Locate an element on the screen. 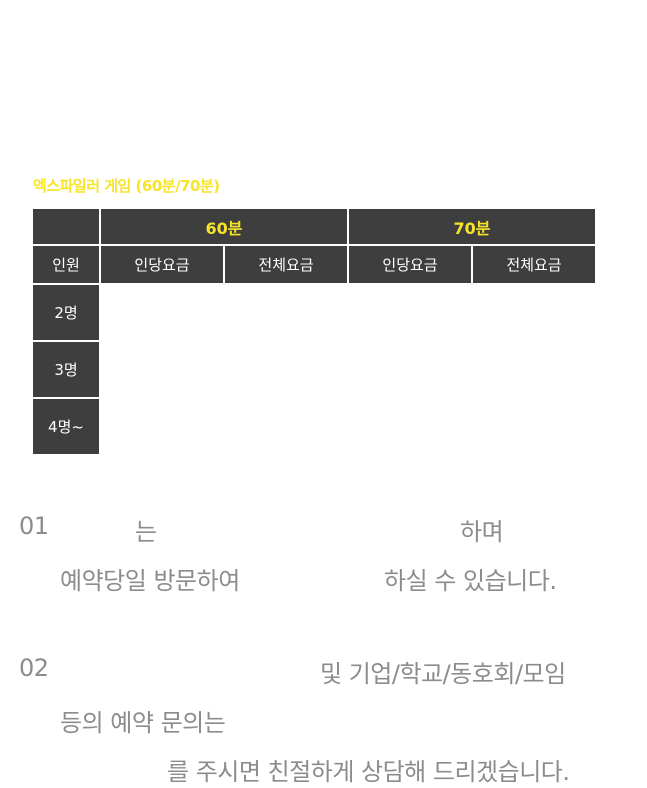 Image resolution: width=647 pixels, height=788 pixels. table-row: 3명 is located at coordinates (314, 369).